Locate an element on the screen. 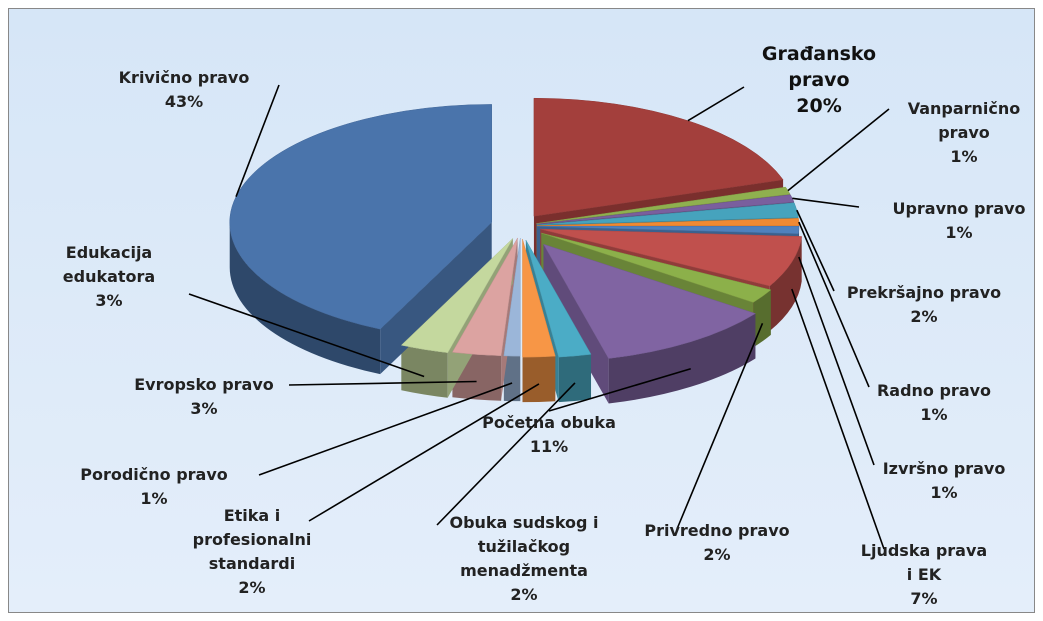 The width and height of the screenshot is (1043, 621). category-label: Građansko pravo is located at coordinates (819, 67).